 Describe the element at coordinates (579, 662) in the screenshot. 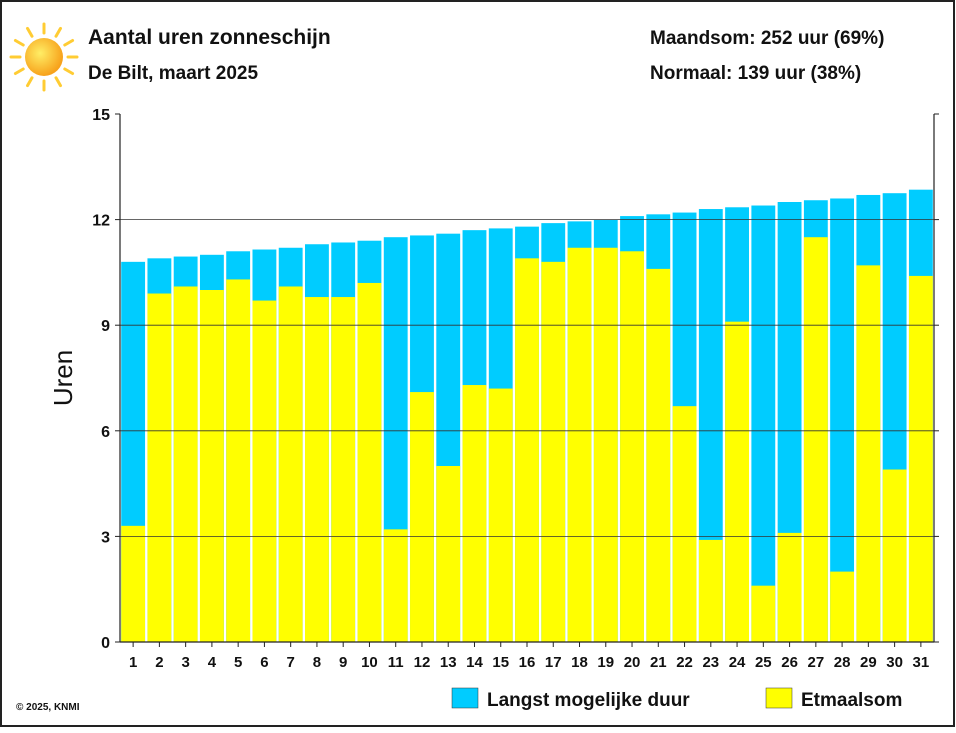

I see `x-tick-label: 18` at that location.